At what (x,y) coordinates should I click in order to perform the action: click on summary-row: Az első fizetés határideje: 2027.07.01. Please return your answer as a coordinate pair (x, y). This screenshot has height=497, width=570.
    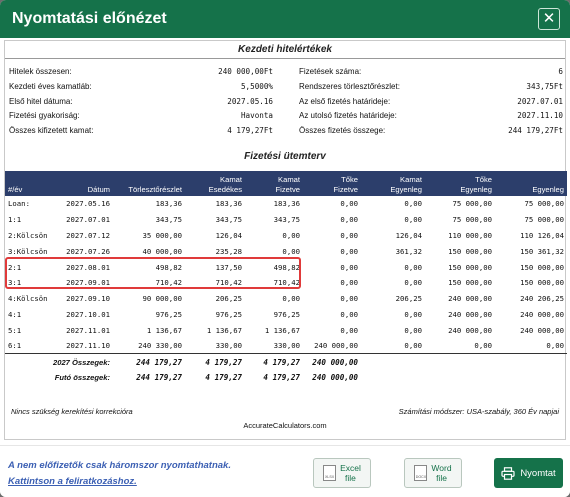
    Looking at the image, I should click on (431, 102).